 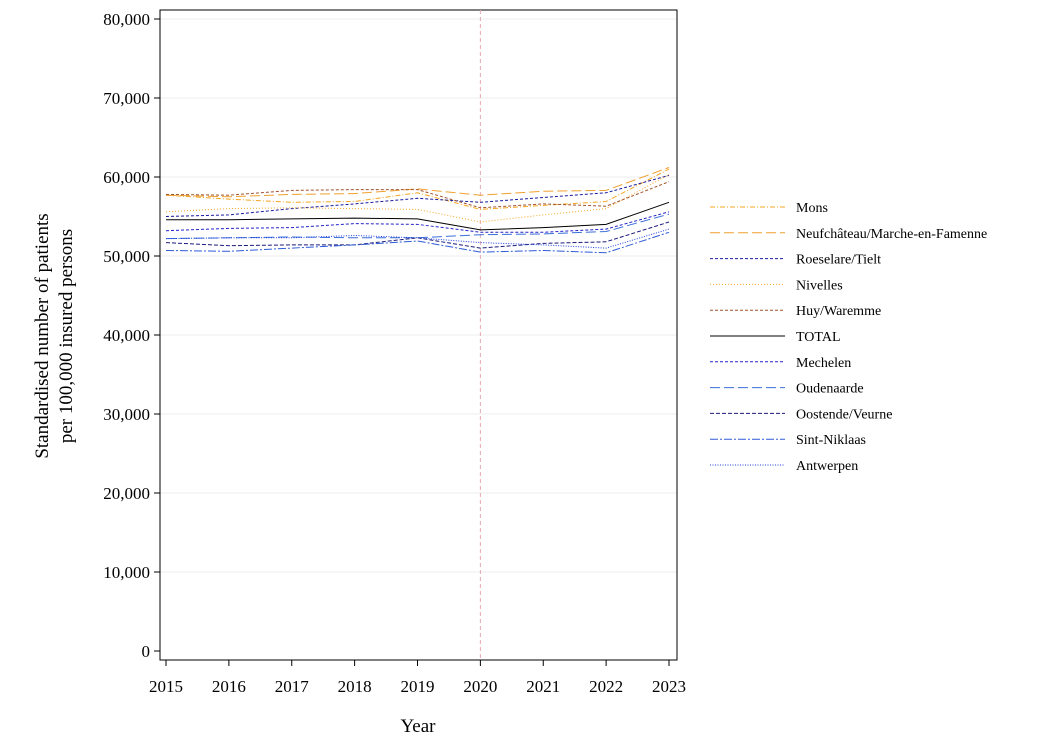 What do you see at coordinates (480, 686) in the screenshot?
I see `x-tick-label-5: 2020` at bounding box center [480, 686].